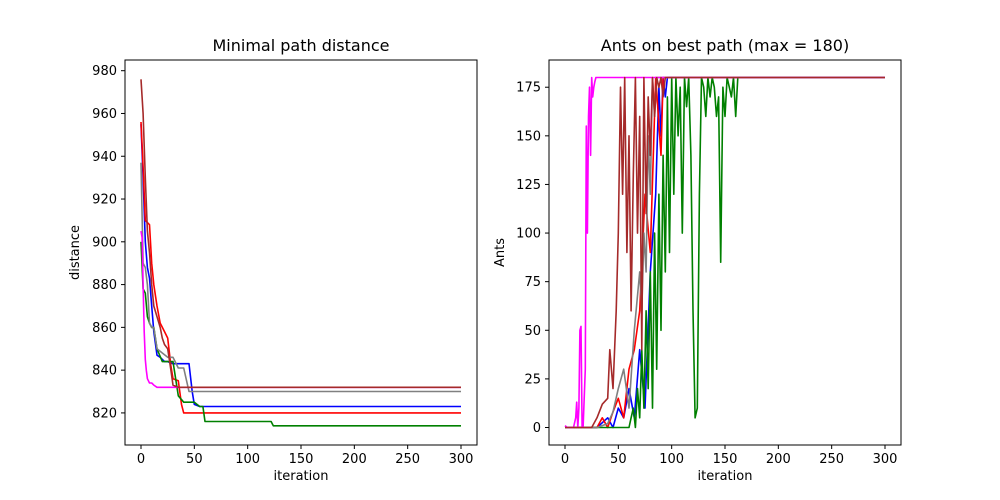 The width and height of the screenshot is (1000, 500). I want to click on y-axis-label: distance, so click(75, 252).